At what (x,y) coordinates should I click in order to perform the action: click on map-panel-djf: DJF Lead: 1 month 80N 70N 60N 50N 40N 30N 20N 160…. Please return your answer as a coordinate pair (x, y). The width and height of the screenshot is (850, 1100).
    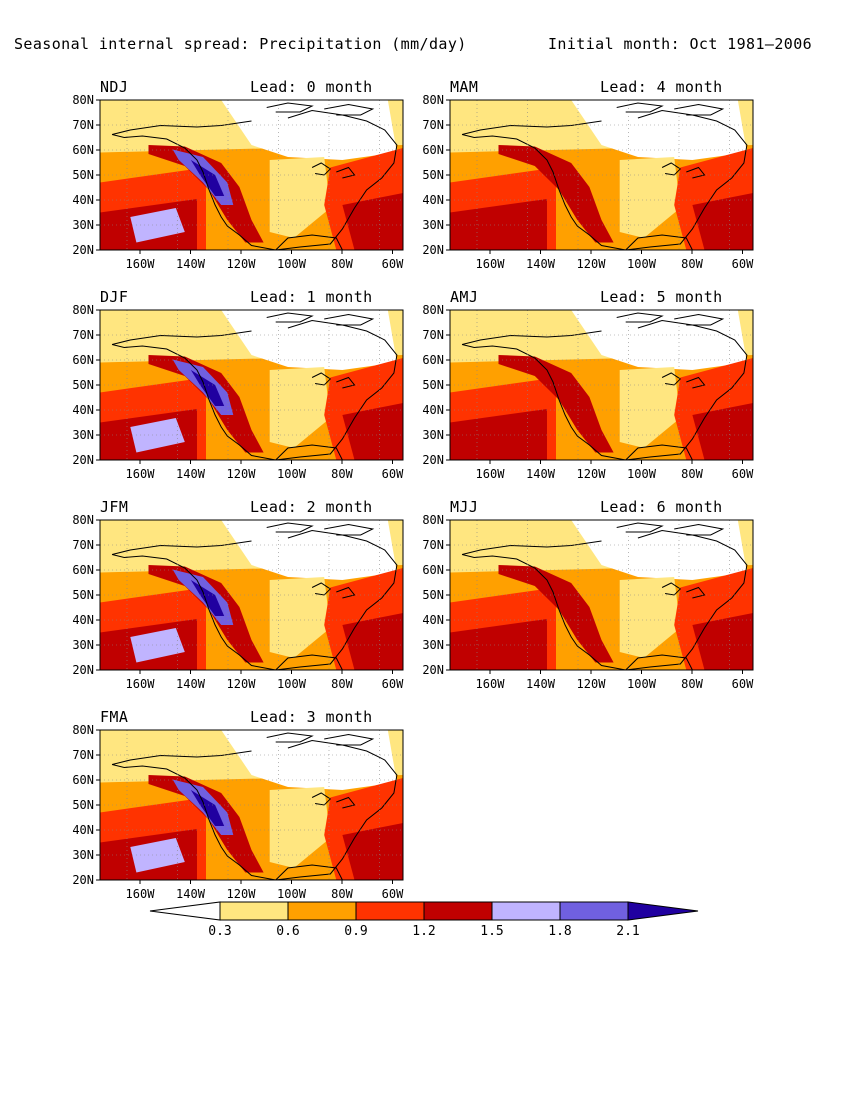
    Looking at the image, I should click on (249, 388).